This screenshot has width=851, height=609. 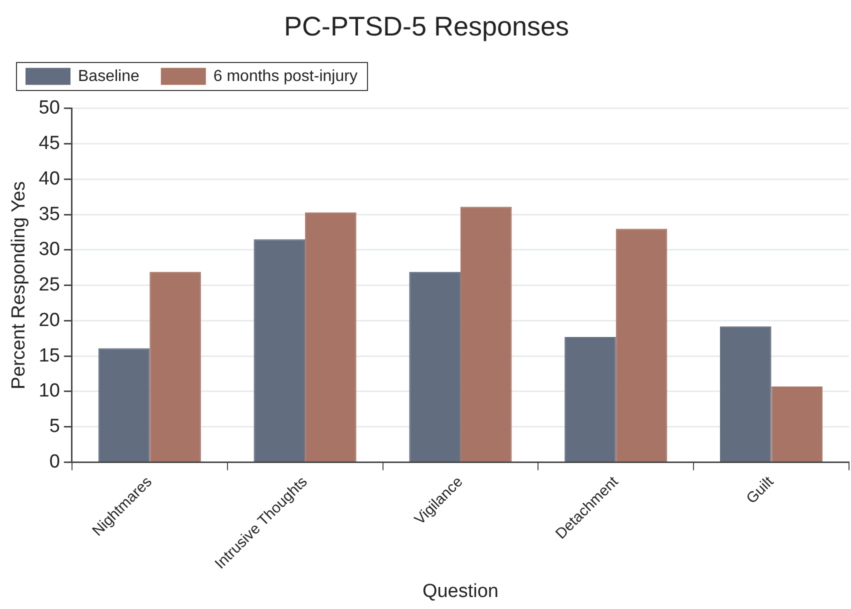 I want to click on y-tick-label: 40, so click(x=49, y=179).